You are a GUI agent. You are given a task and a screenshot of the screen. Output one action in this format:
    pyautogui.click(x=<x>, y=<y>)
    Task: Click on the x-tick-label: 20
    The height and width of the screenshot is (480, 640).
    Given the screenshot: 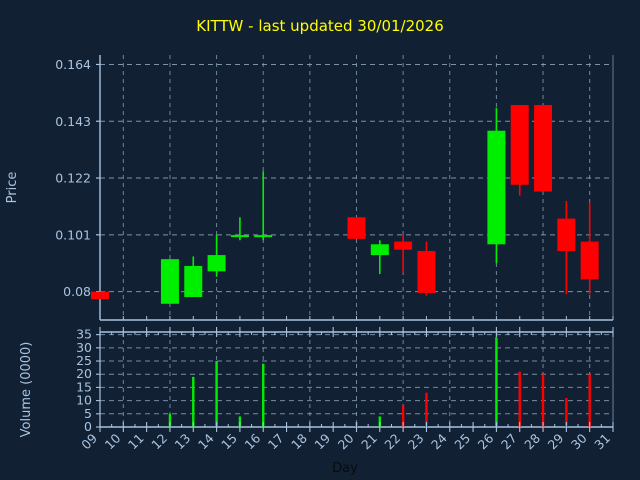 What is the action you would take?
    pyautogui.click(x=346, y=441)
    